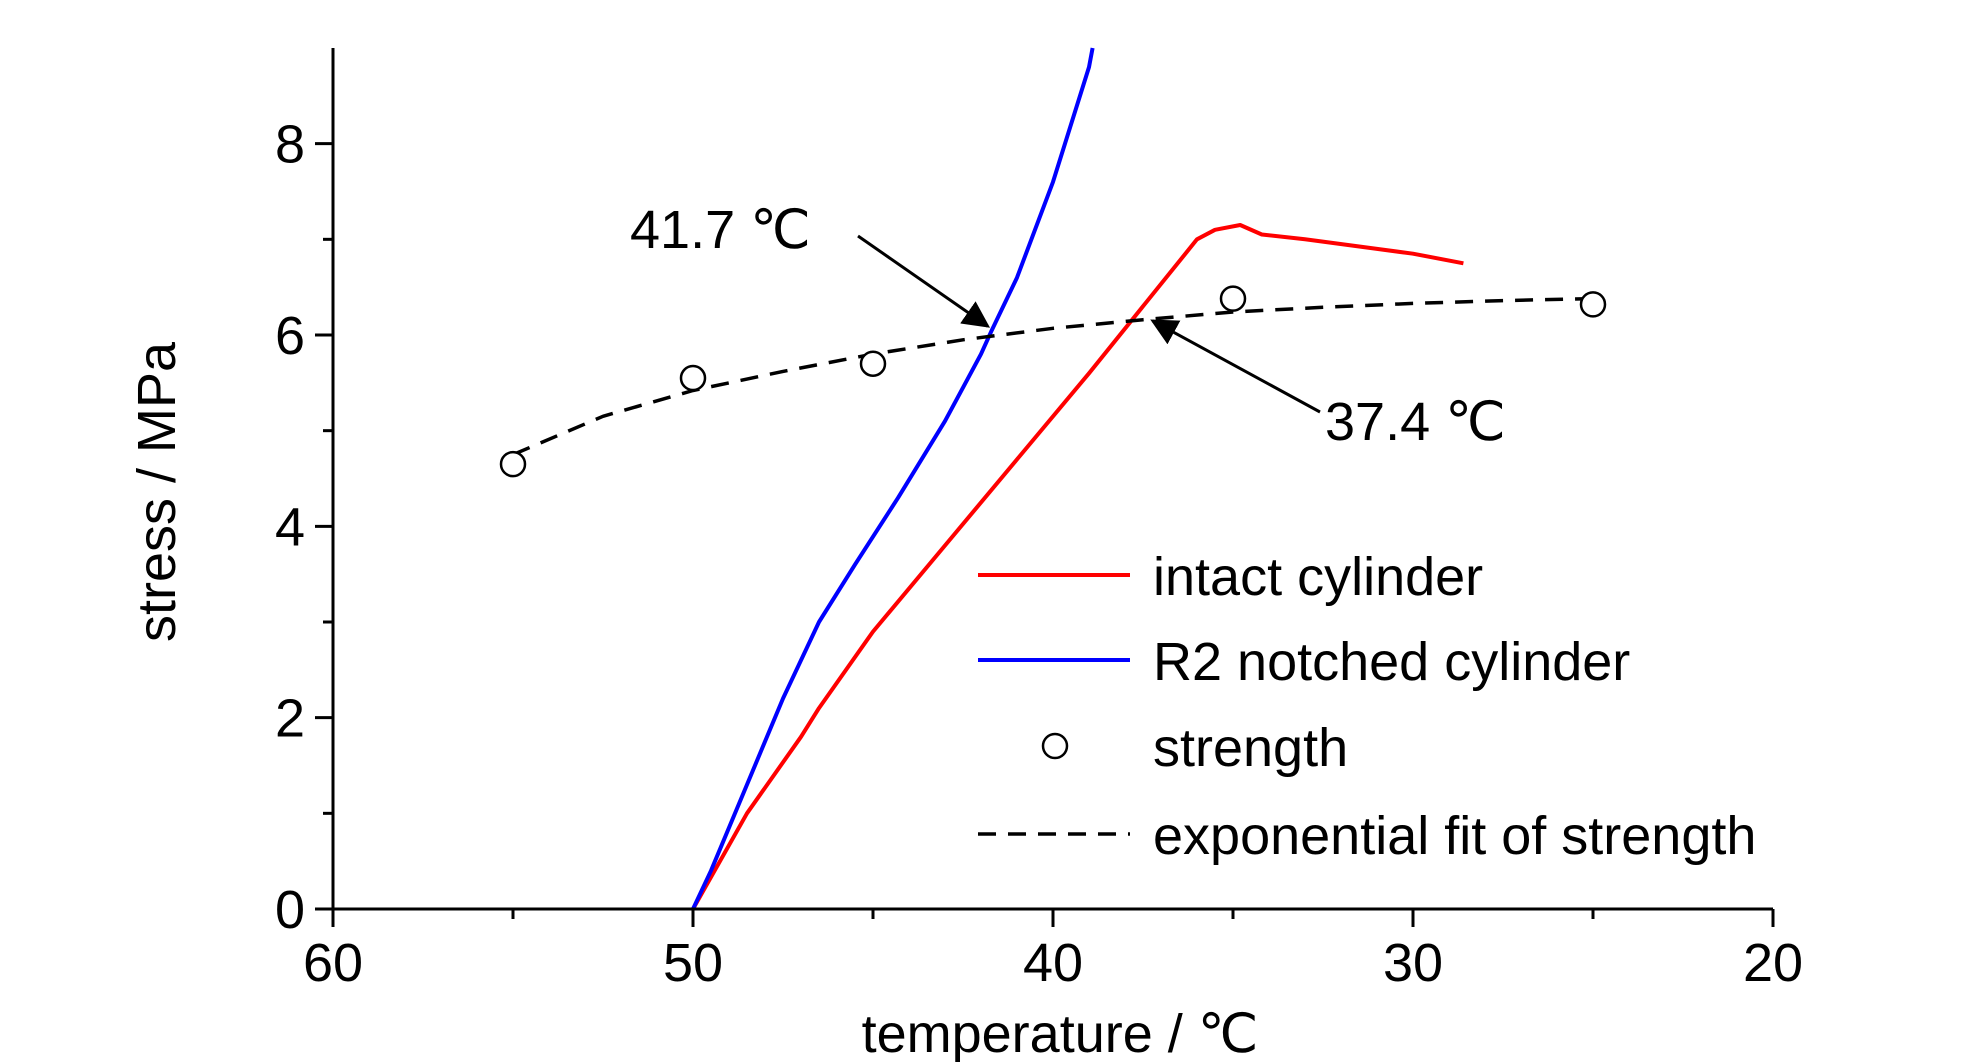 The image size is (1984, 1062). Describe the element at coordinates (1415, 422) in the screenshot. I see `annotation-37-4: 37.4 ℃` at that location.